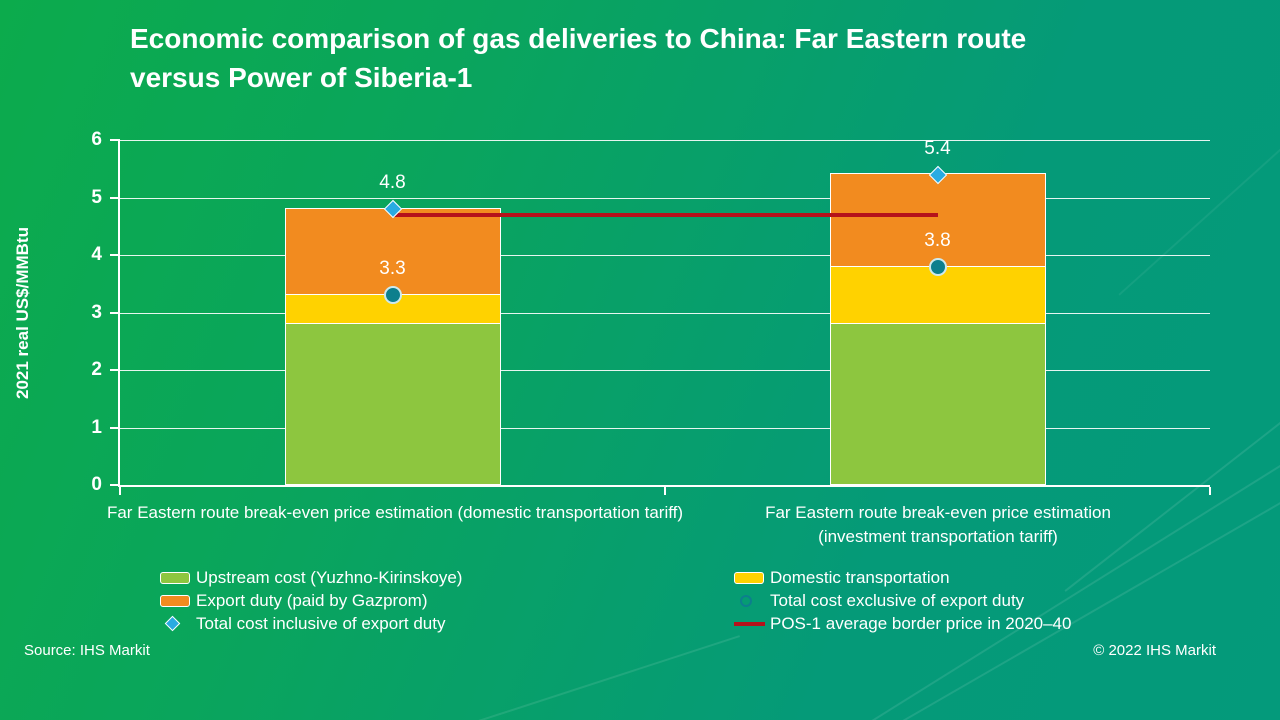  Describe the element at coordinates (937, 148) in the screenshot. I see `value-label: 5.4` at that location.